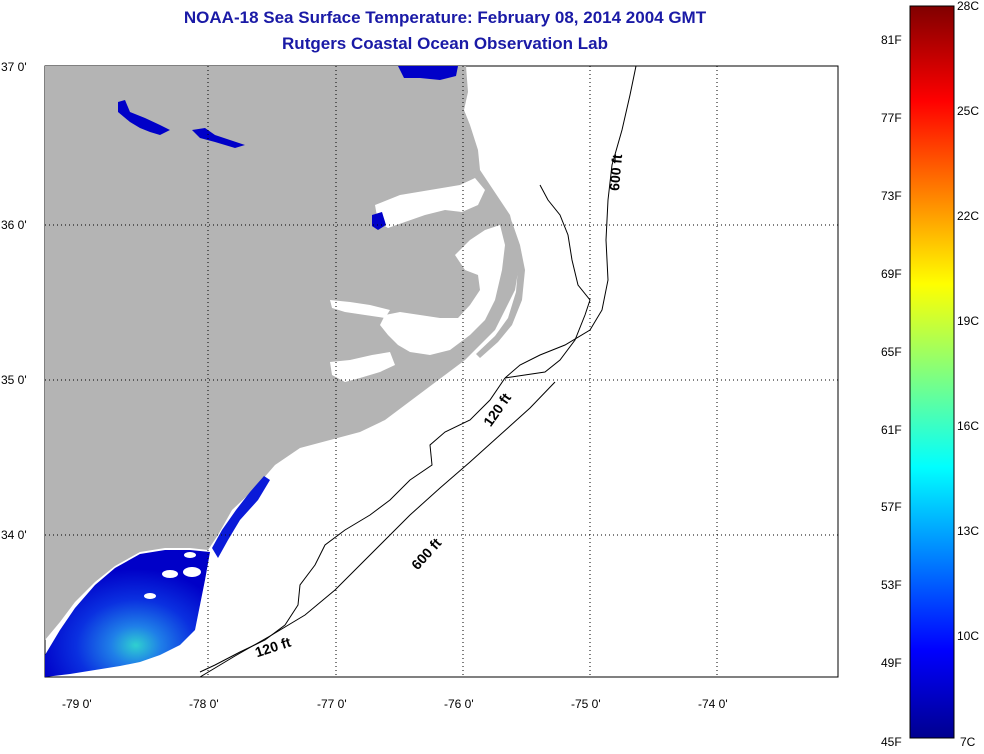 This screenshot has width=984, height=754. I want to click on cloud-patches, so click(172, 575).